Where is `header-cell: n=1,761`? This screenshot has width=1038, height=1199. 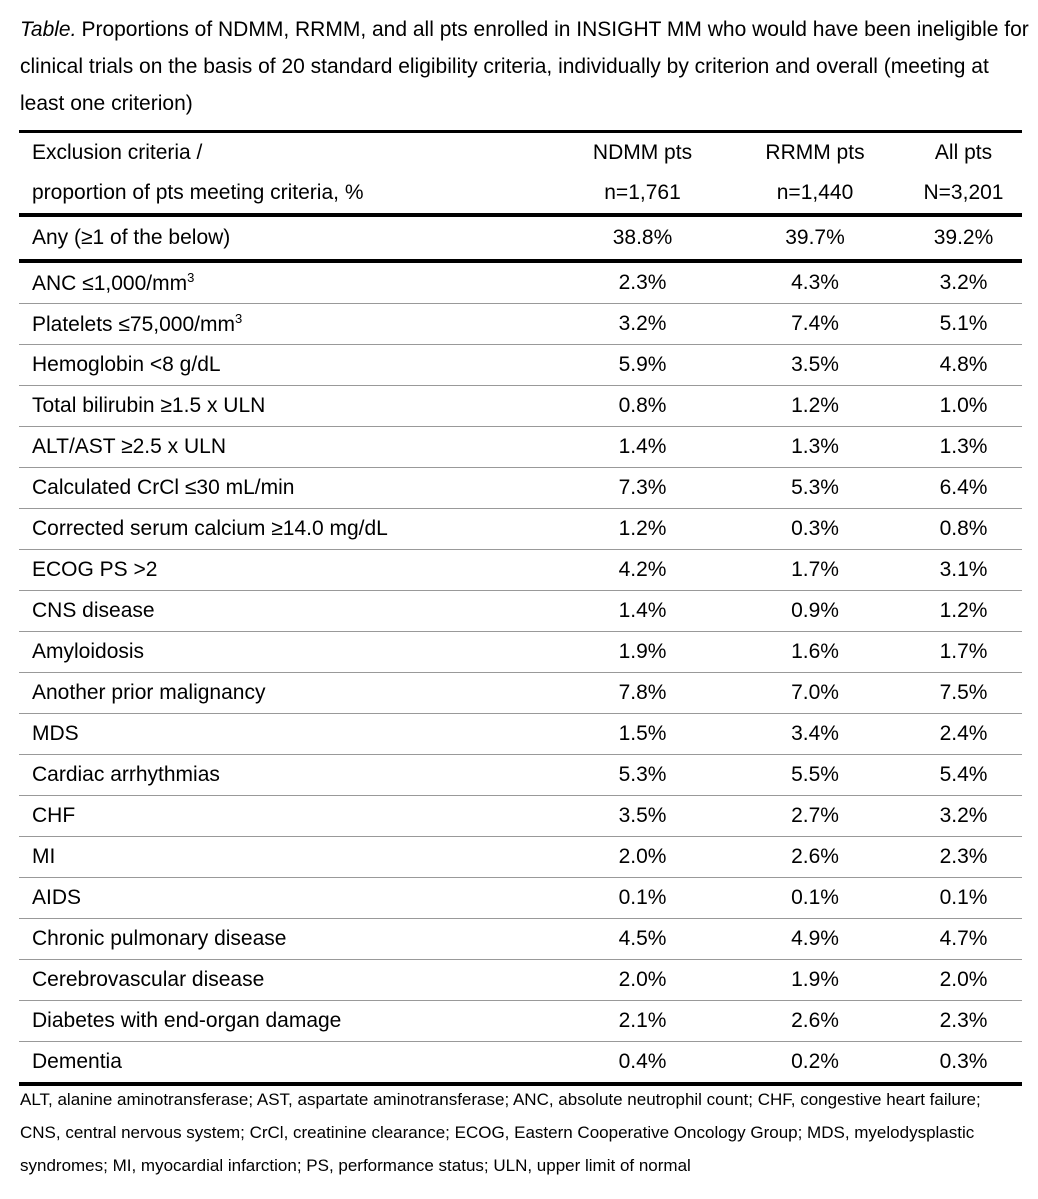 header-cell: n=1,761 is located at coordinates (642, 195).